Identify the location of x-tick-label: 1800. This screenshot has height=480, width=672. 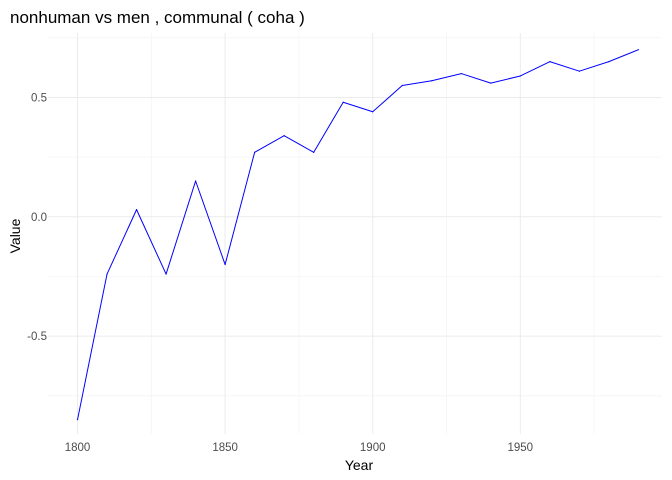
(78, 448).